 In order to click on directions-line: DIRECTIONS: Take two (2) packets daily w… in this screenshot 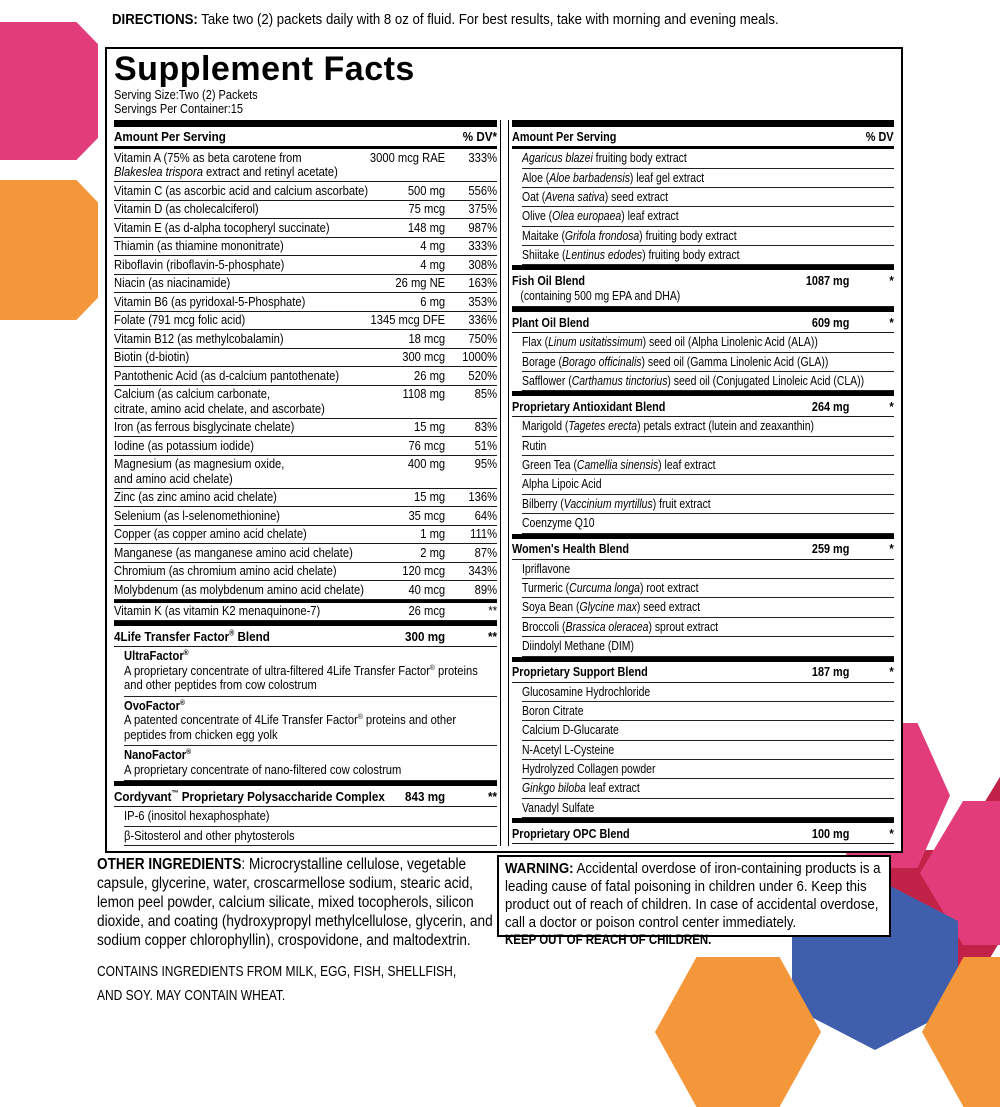, I will do `click(542, 19)`.